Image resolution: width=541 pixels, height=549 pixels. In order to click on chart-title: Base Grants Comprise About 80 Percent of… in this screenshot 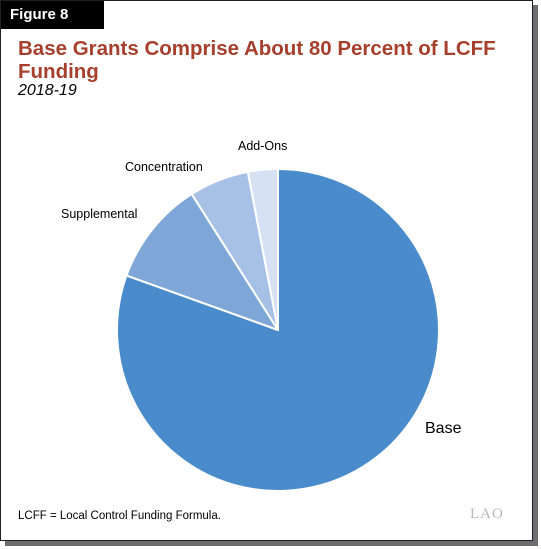, I will do `click(257, 60)`.